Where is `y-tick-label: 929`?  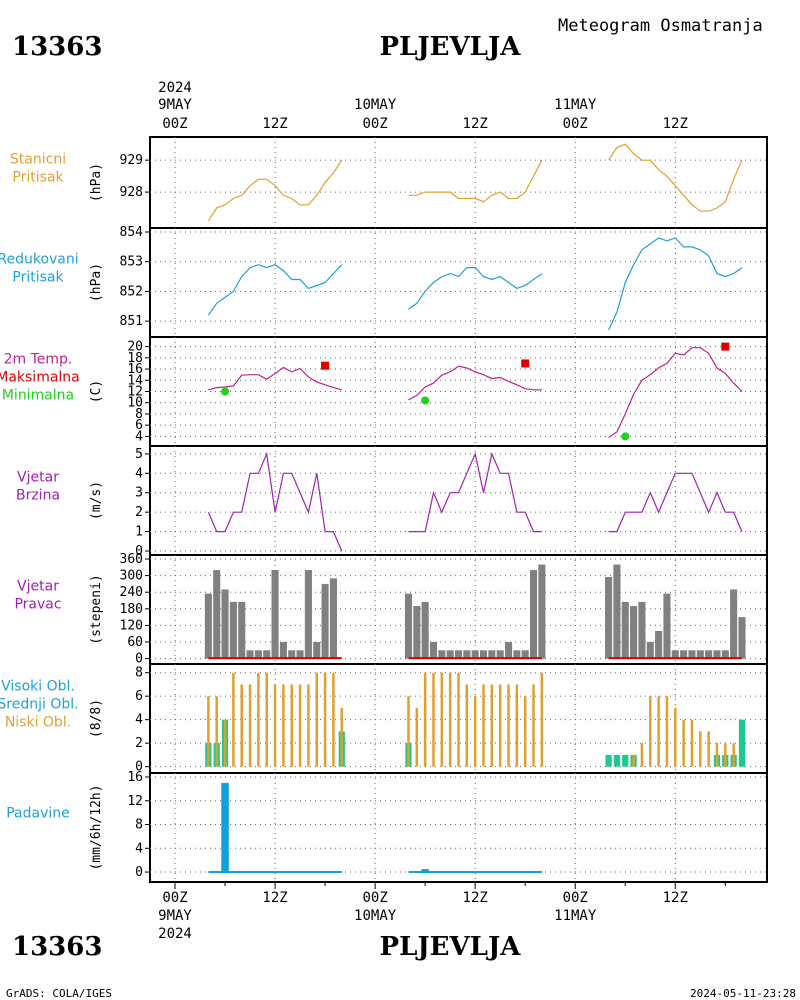 y-tick-label: 929 is located at coordinates (131, 160).